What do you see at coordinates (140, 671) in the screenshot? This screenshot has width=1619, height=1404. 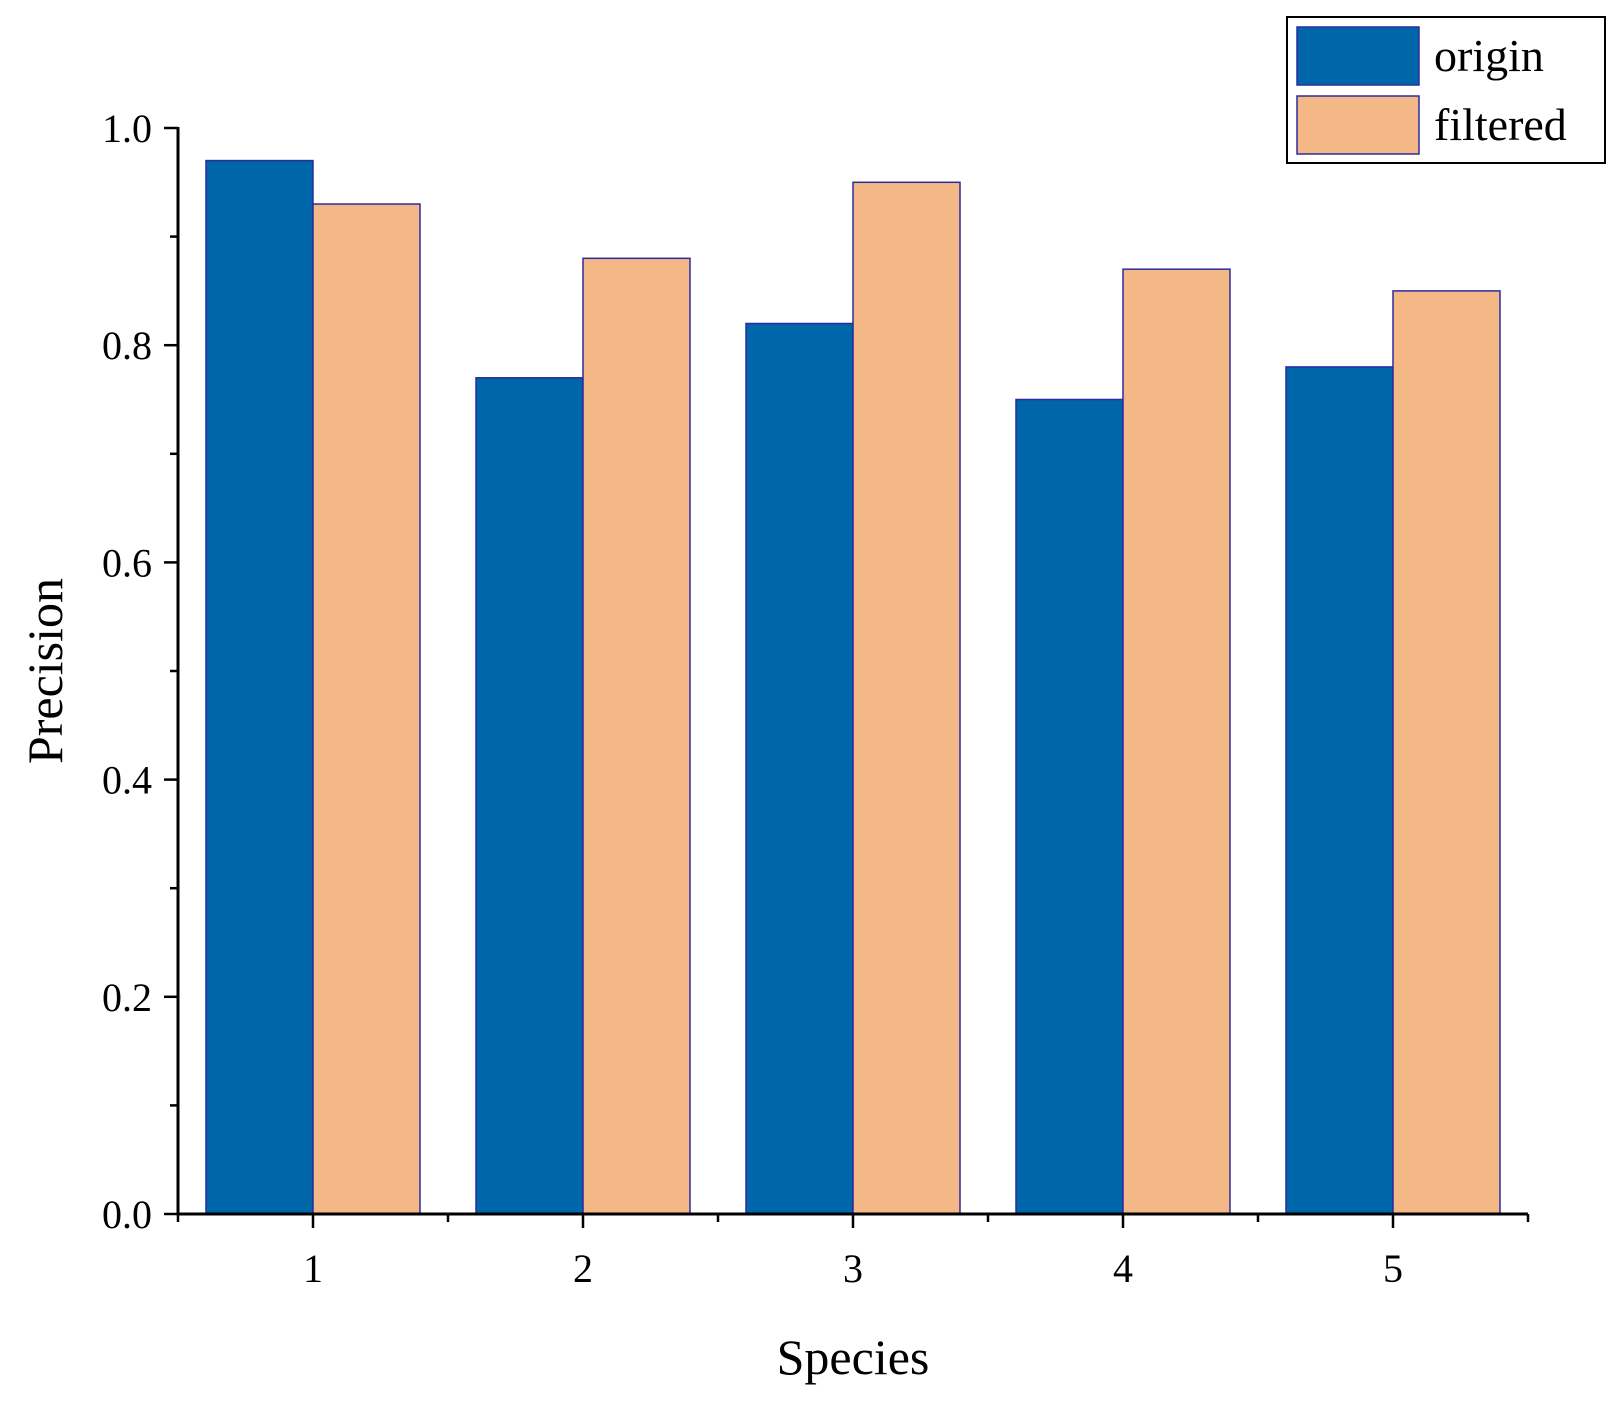 I see `y-axis-ticks: 0.0 0.2 0.4 0.6 0.8 1.0` at bounding box center [140, 671].